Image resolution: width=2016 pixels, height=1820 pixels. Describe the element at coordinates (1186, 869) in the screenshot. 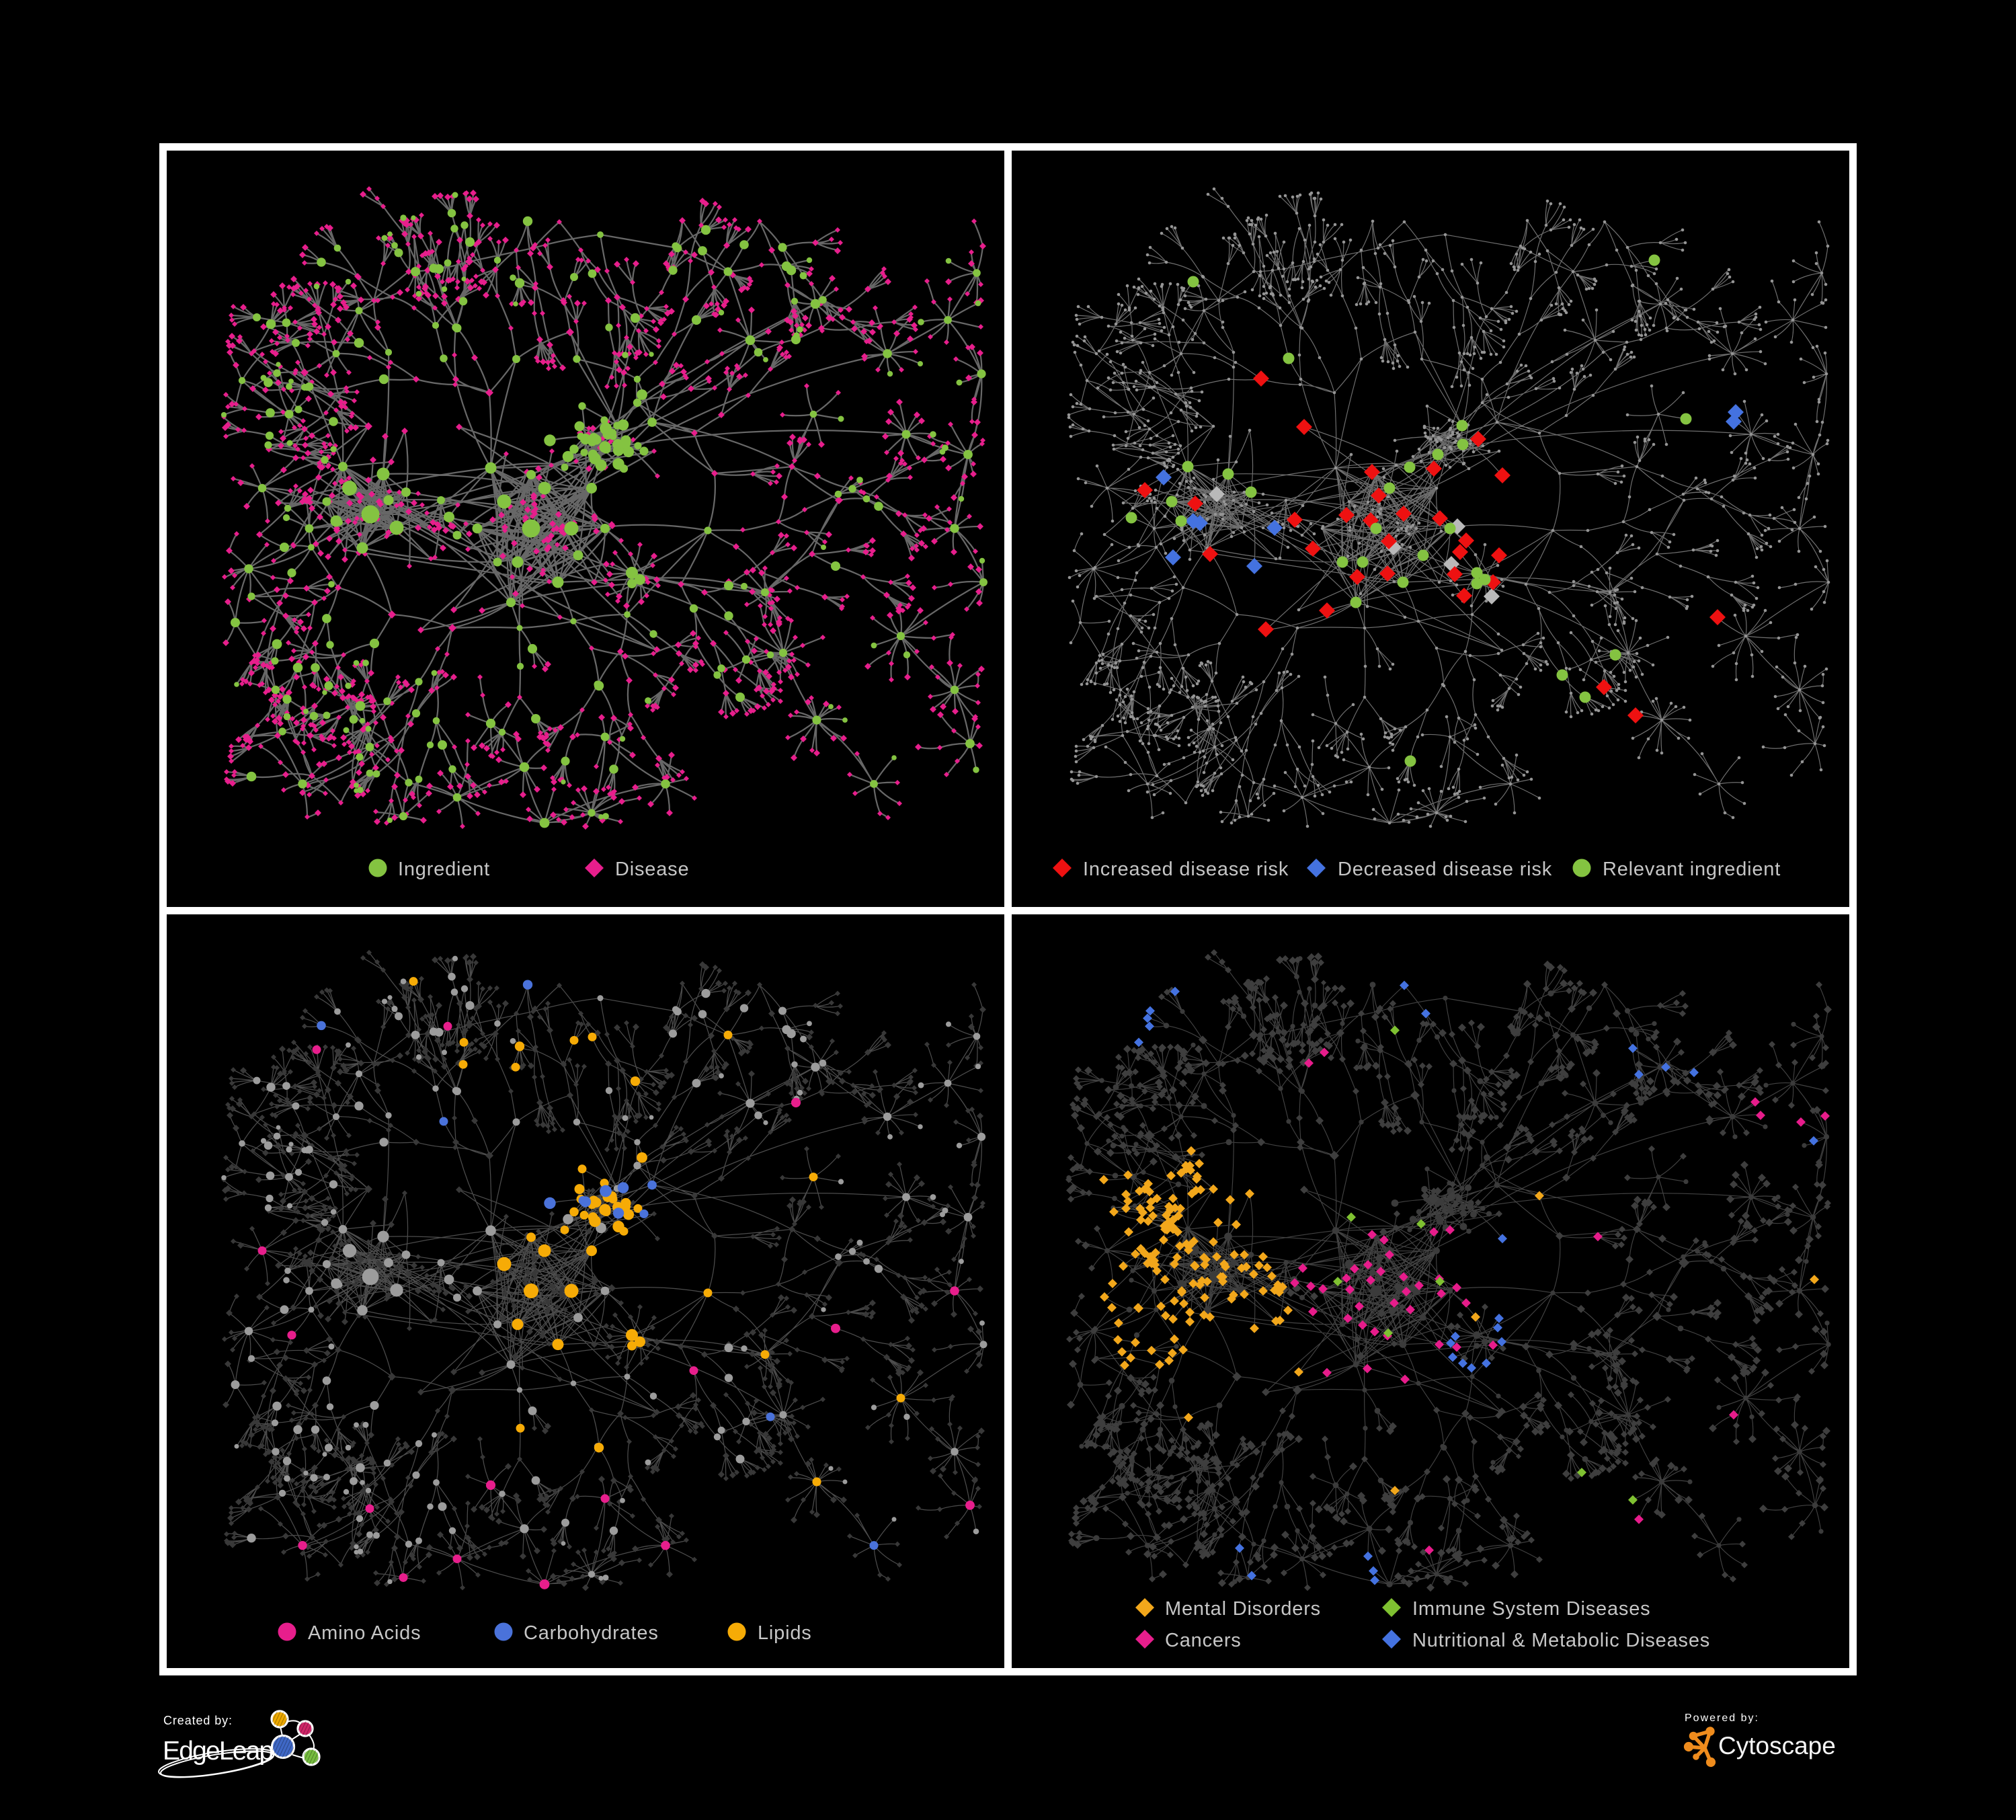

I see `svg-text: Increased disease risk` at that location.